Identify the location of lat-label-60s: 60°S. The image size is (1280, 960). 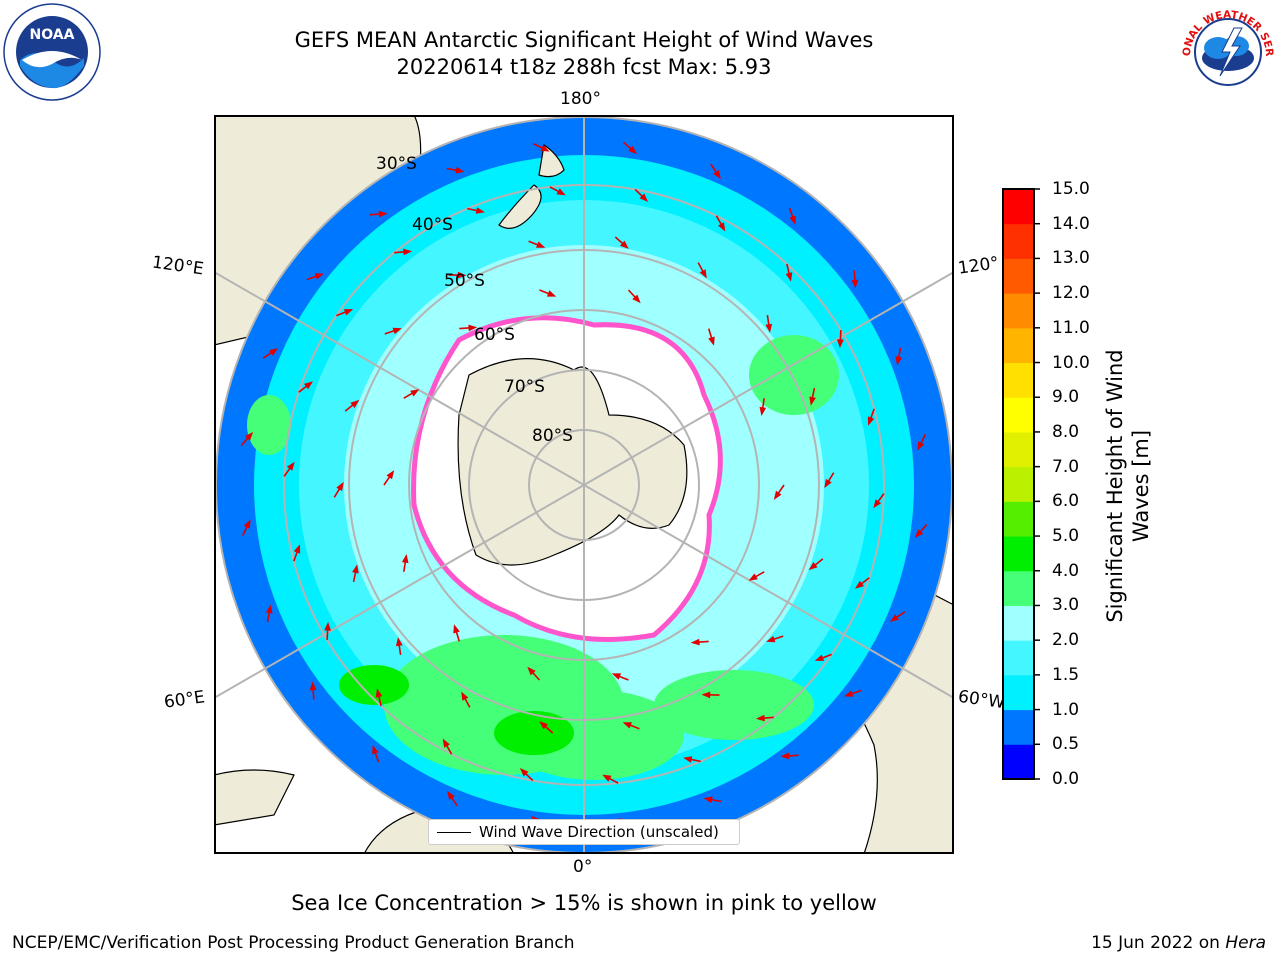
(494, 335).